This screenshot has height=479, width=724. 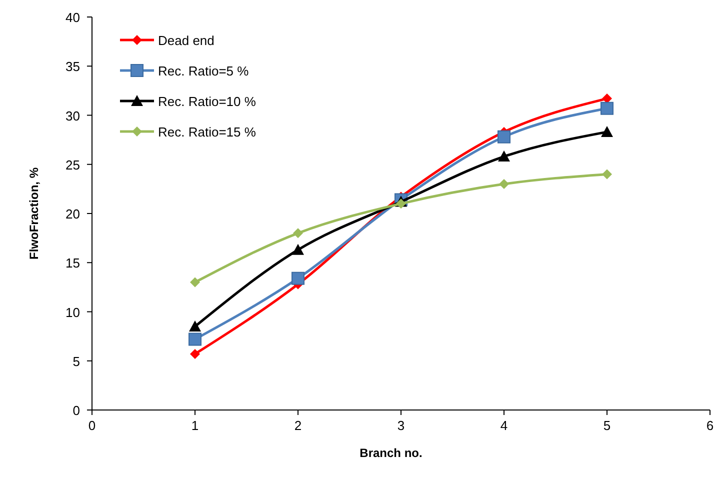 What do you see at coordinates (73, 164) in the screenshot?
I see `y-tick-label: 25` at bounding box center [73, 164].